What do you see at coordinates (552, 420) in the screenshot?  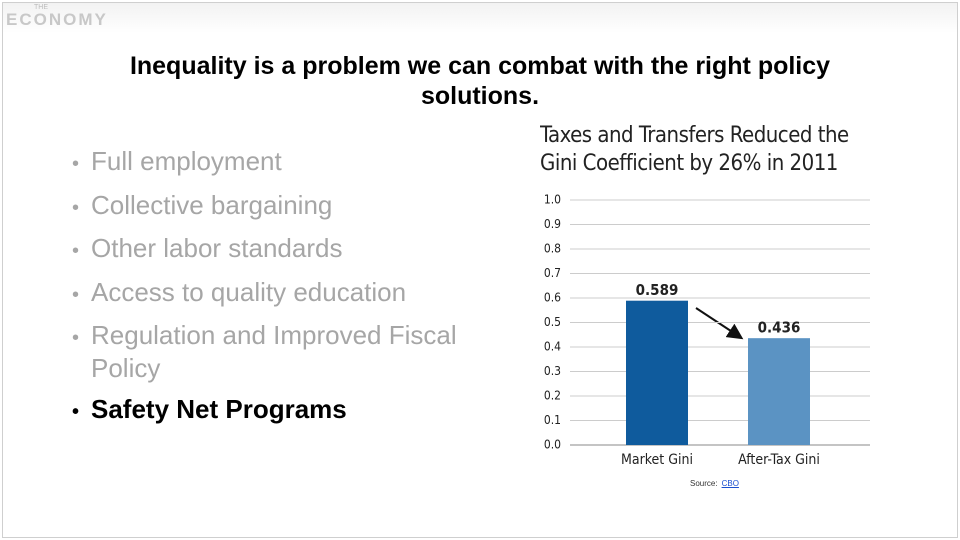 I see `y-tick-label: 0.1` at bounding box center [552, 420].